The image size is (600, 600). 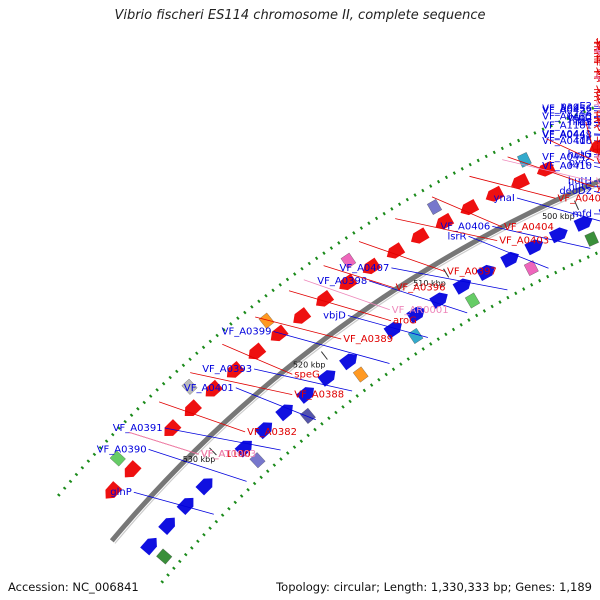 I want to click on reverse-gene-label: VF_A0413, so click(x=598, y=128).